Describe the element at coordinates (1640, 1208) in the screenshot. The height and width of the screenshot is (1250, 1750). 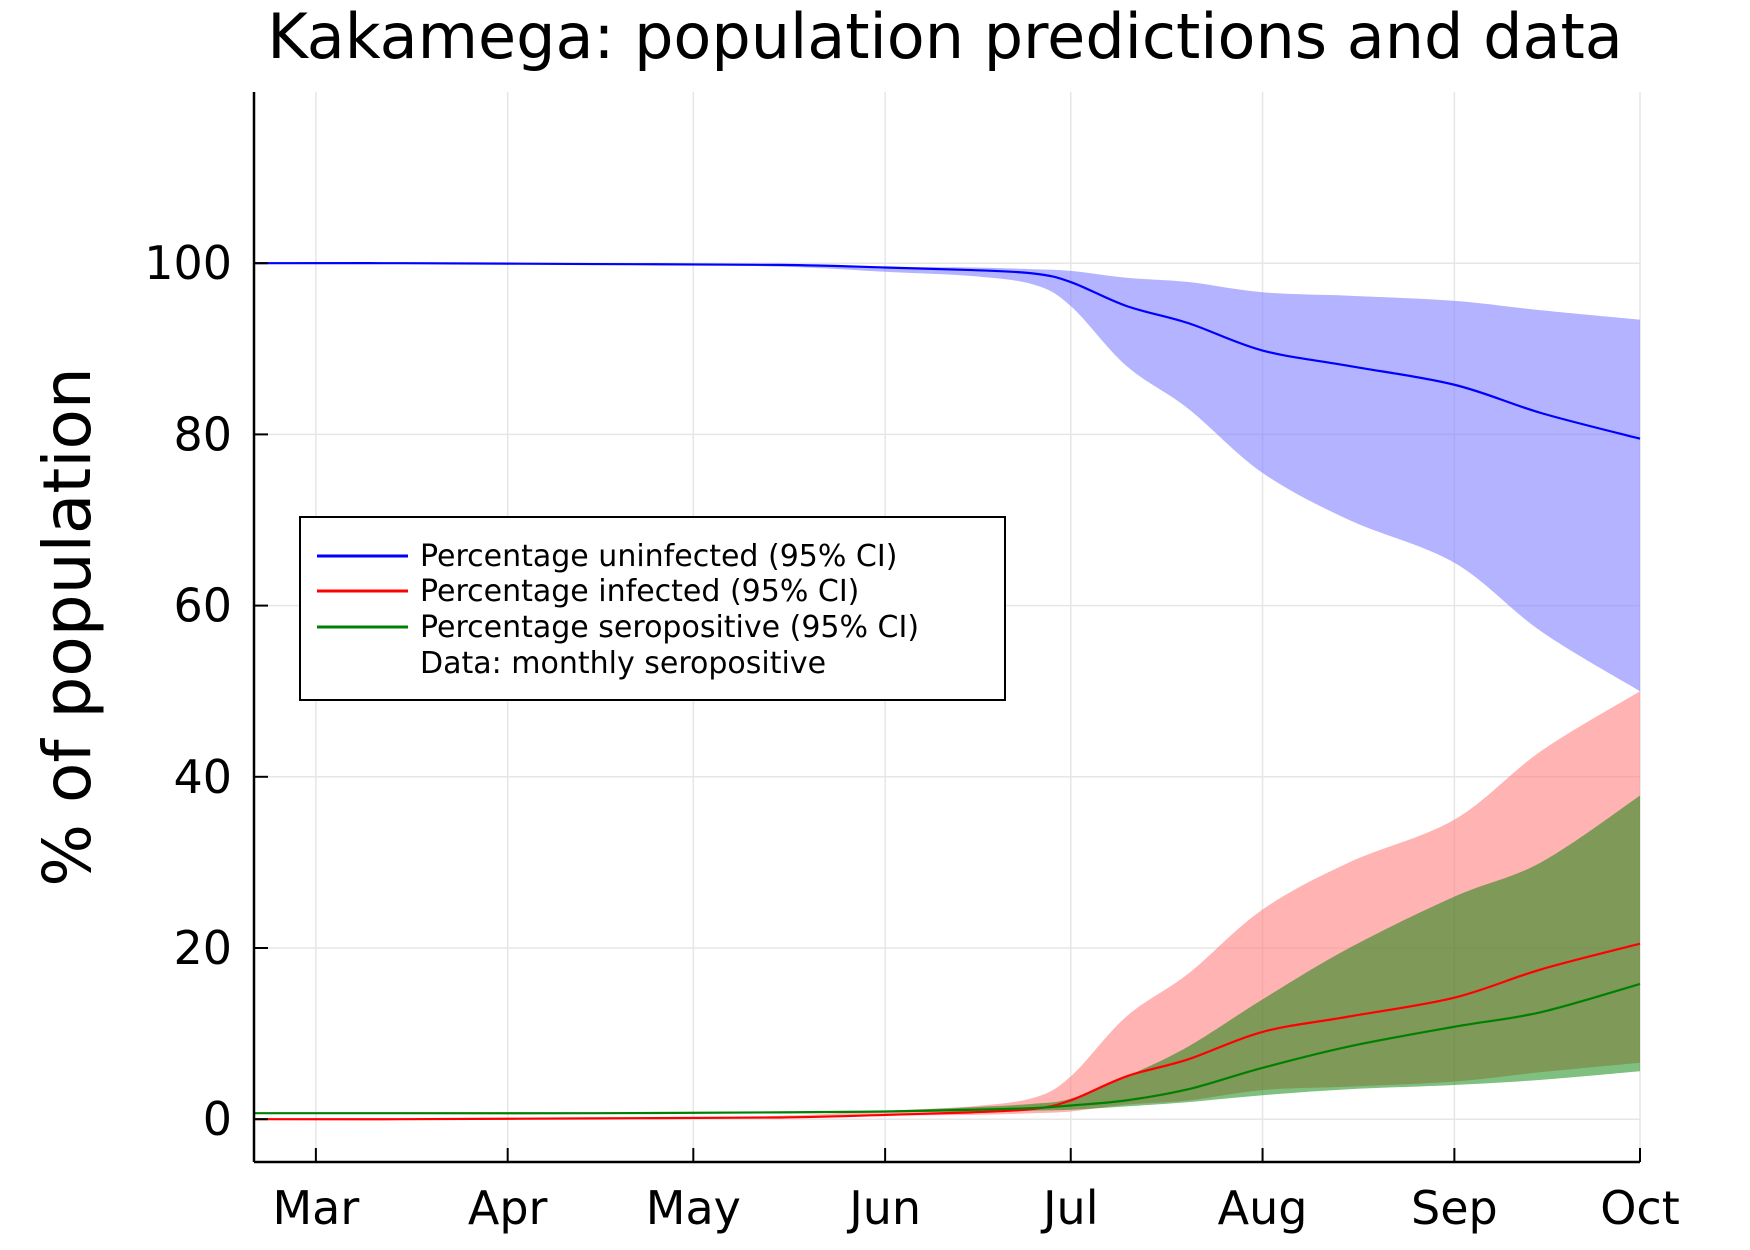
I see `x-tick-label: Oct` at that location.